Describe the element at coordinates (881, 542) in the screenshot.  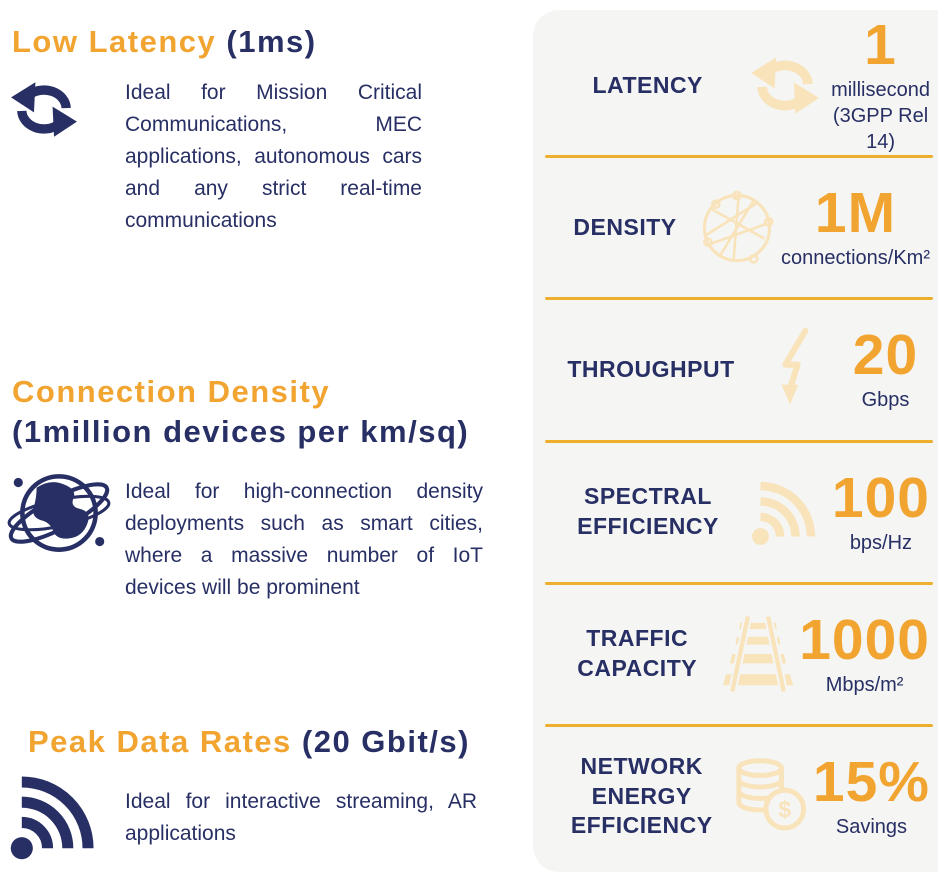
I see `metric-unit: bps/Hz` at that location.